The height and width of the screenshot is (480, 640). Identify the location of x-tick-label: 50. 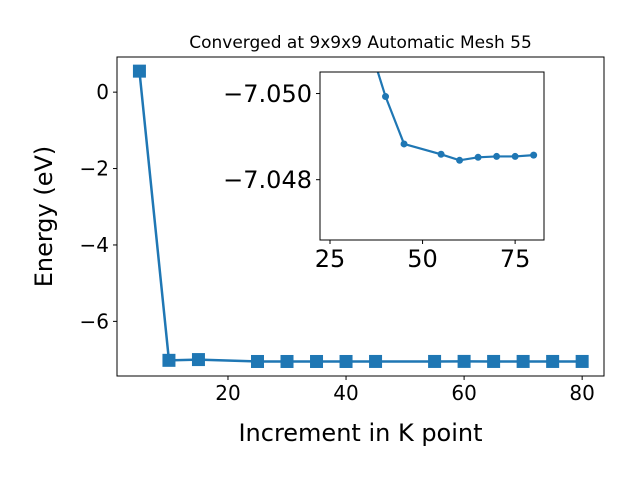
(422, 259).